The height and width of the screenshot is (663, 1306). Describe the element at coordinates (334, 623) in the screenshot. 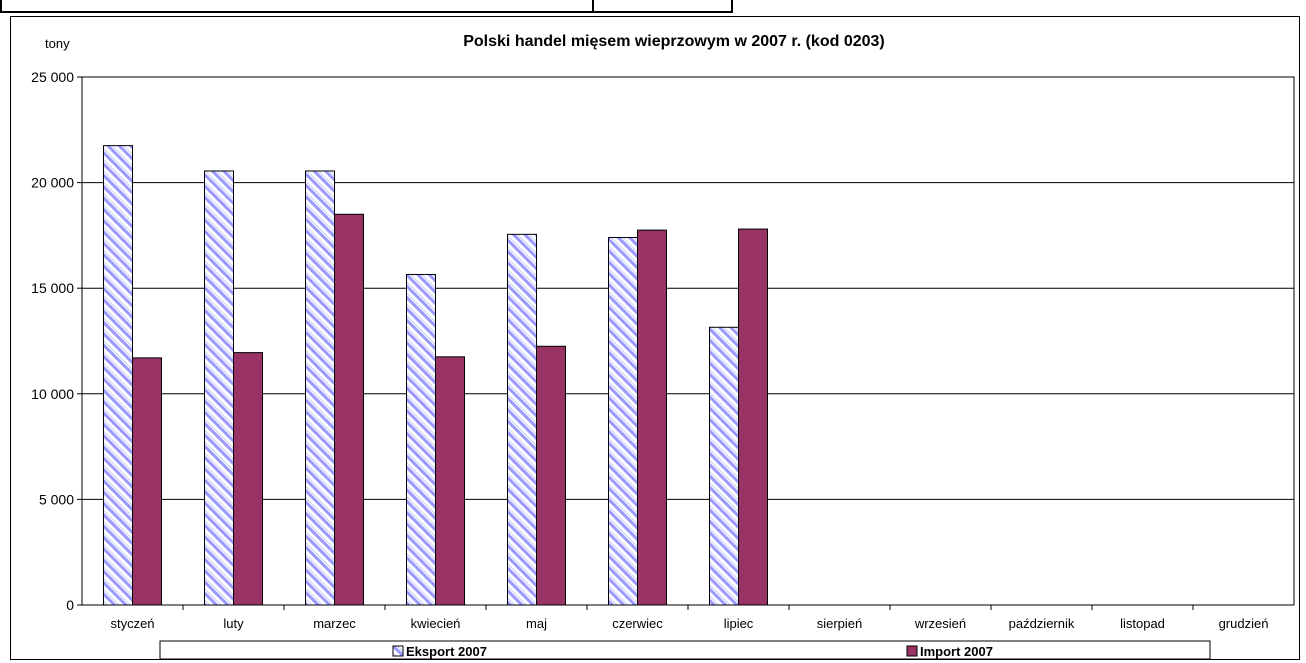

I see `x-tick-label: marzec` at that location.